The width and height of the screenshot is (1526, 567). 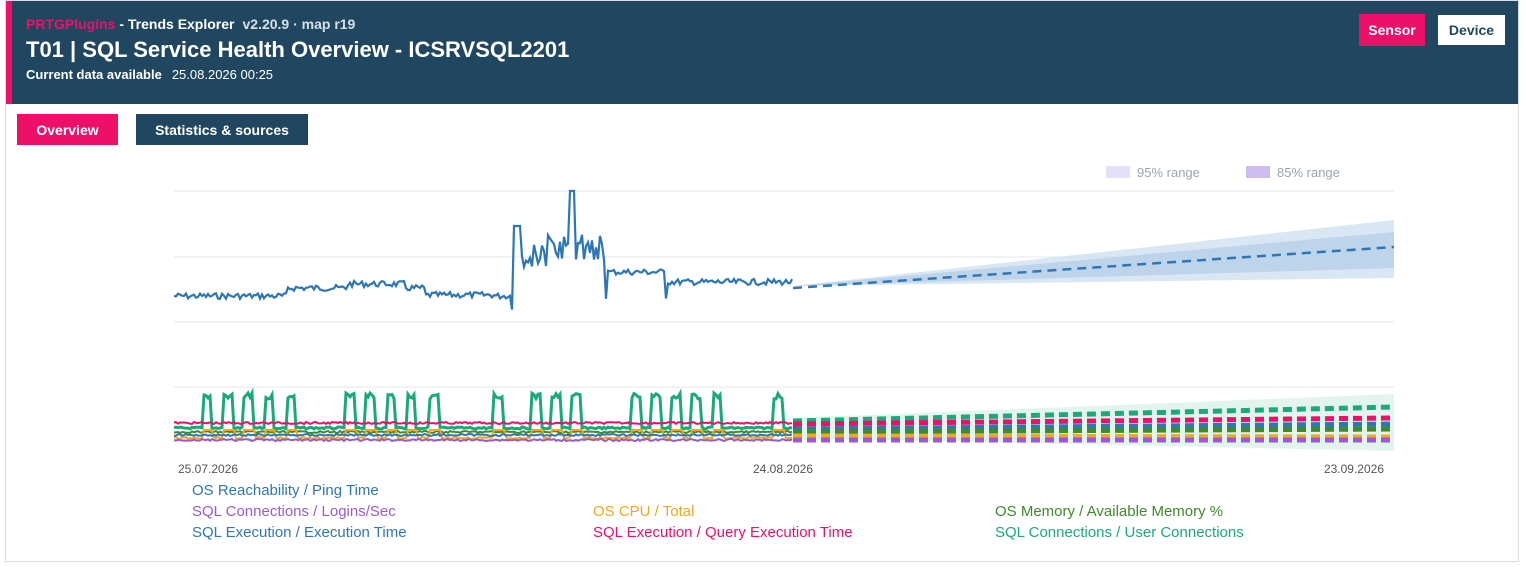 I want to click on forecast-line-ping-time, so click(x=1093, y=267).